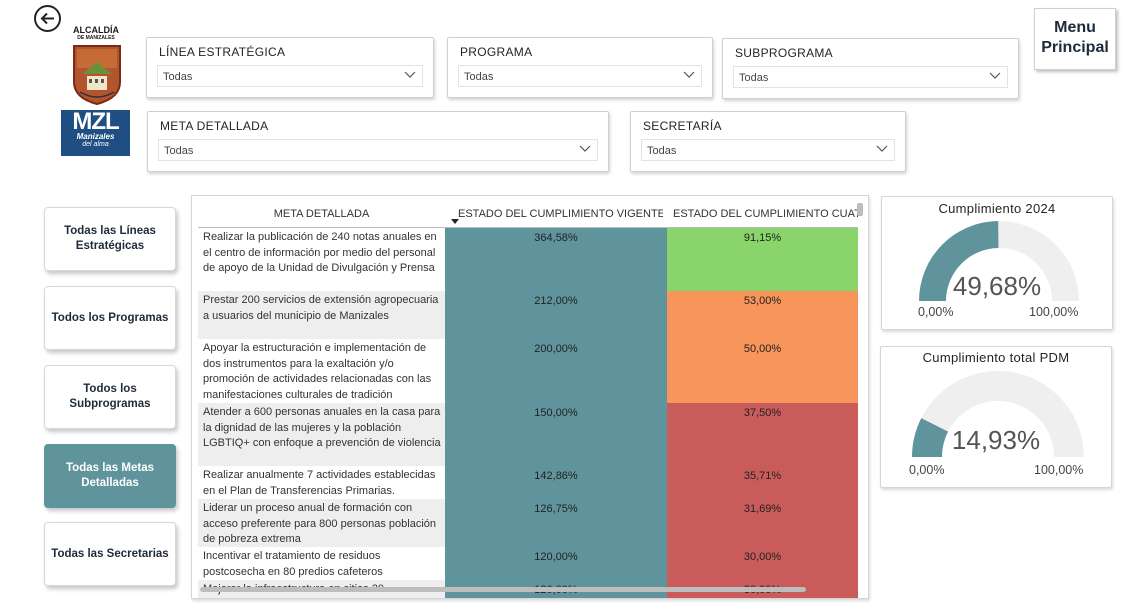 The image size is (1140, 615). I want to click on nav-programas-button: Todos los Programas, so click(110, 318).